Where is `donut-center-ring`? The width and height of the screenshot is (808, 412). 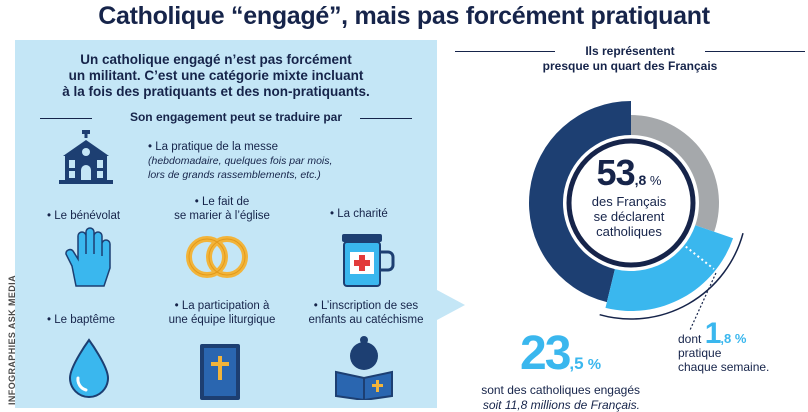
donut-center-ring is located at coordinates (631, 203).